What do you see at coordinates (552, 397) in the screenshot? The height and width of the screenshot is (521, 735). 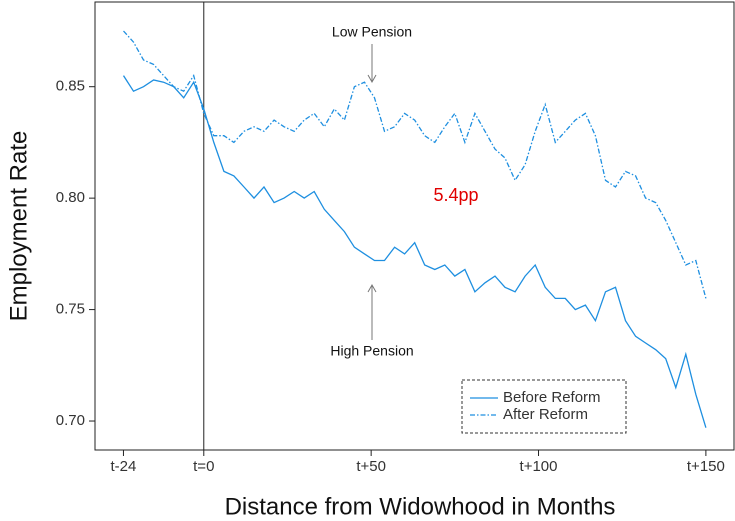 I see `legend-label: Before Reform` at bounding box center [552, 397].